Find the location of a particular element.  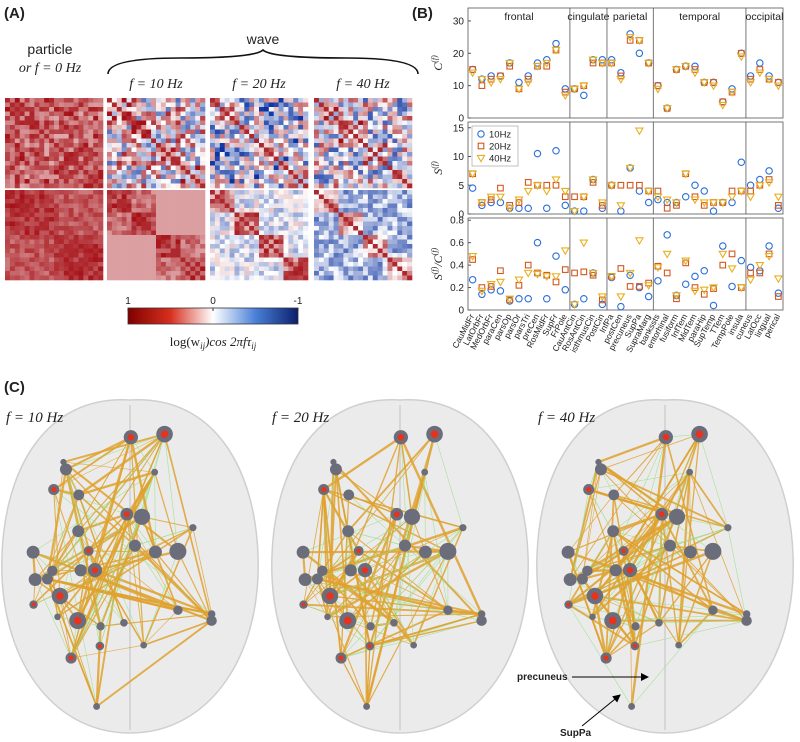

node-core is located at coordinates (666, 437).